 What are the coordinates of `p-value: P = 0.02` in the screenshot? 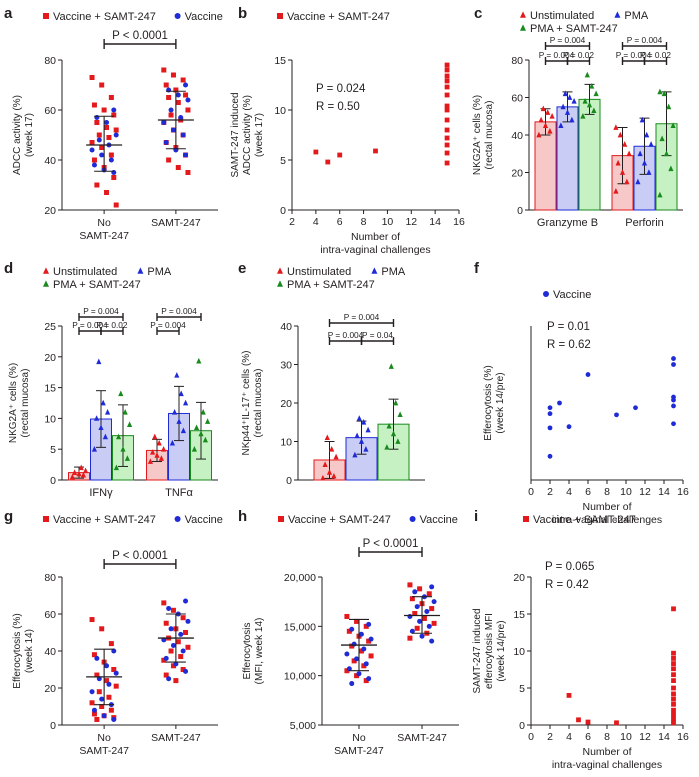 It's located at (655, 55).